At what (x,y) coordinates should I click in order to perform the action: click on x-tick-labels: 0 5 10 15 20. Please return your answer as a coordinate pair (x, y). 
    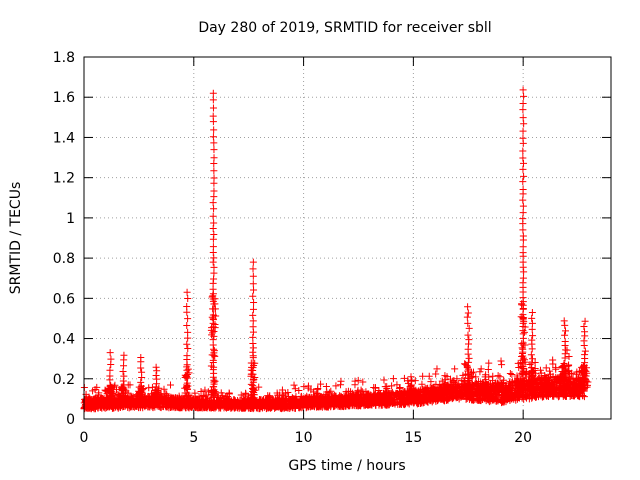
    Looking at the image, I should click on (306, 438).